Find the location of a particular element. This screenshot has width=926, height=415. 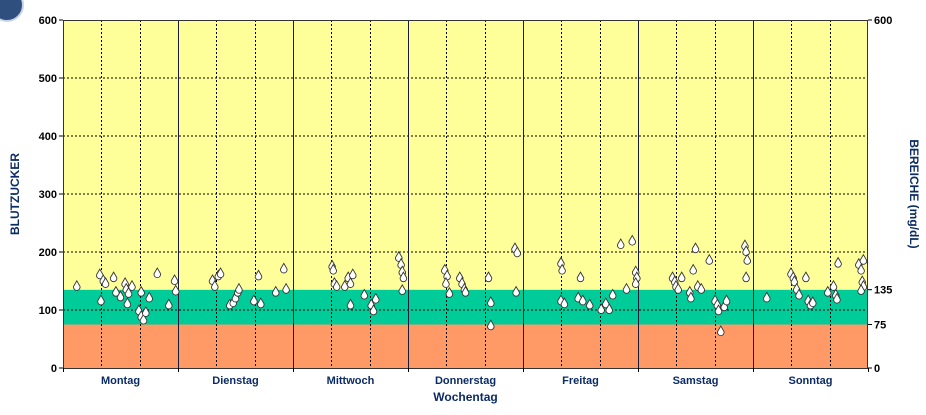

right-tick-label: 600 is located at coordinates (883, 21).